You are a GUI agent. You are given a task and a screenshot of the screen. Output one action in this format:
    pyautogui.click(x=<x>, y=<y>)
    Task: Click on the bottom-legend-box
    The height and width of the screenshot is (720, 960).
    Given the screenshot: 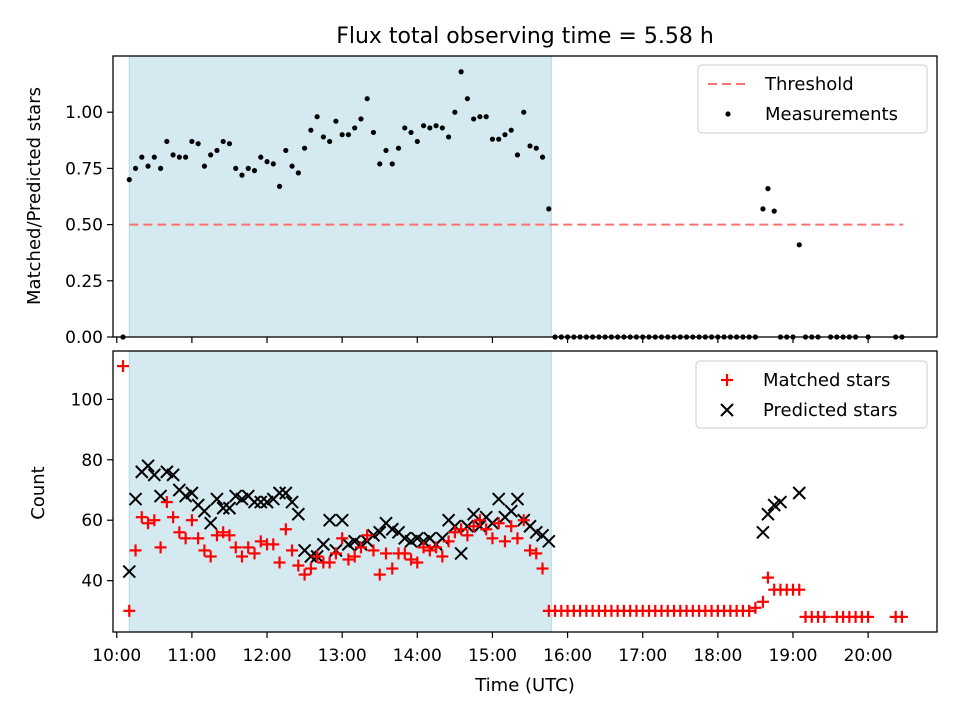 What is the action you would take?
    pyautogui.click(x=811, y=394)
    